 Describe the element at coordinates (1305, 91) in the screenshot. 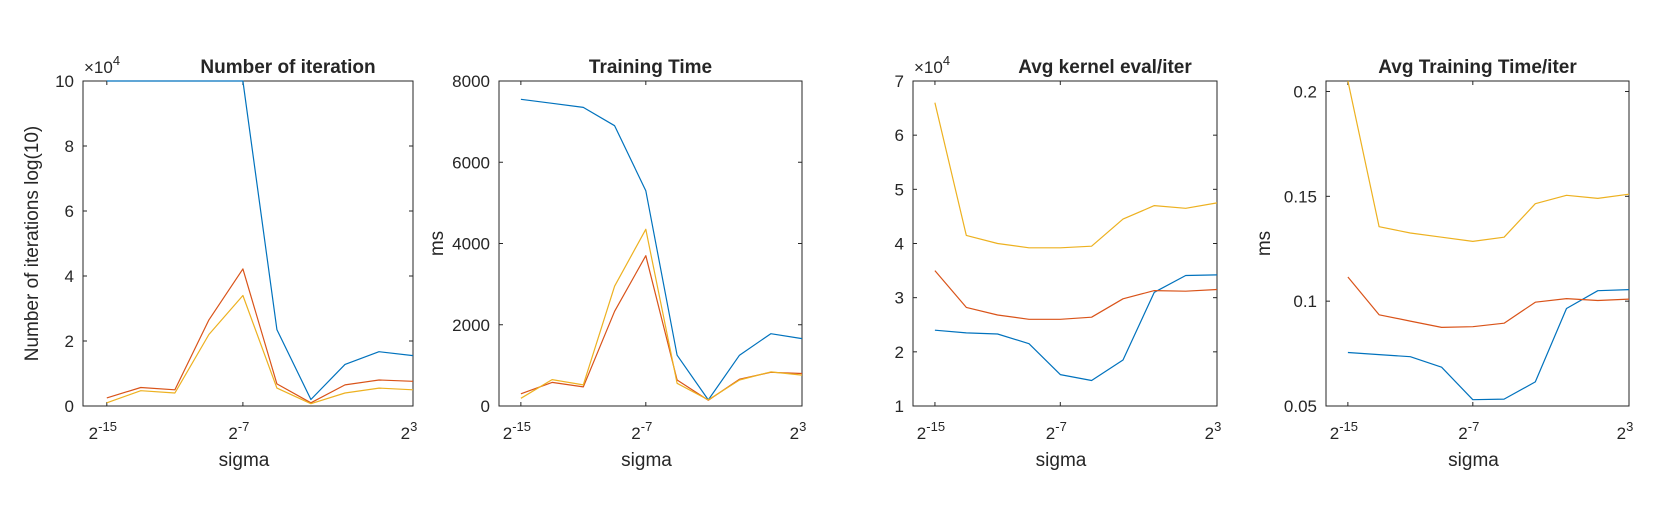

I see `y-tick-label: 0.2` at that location.